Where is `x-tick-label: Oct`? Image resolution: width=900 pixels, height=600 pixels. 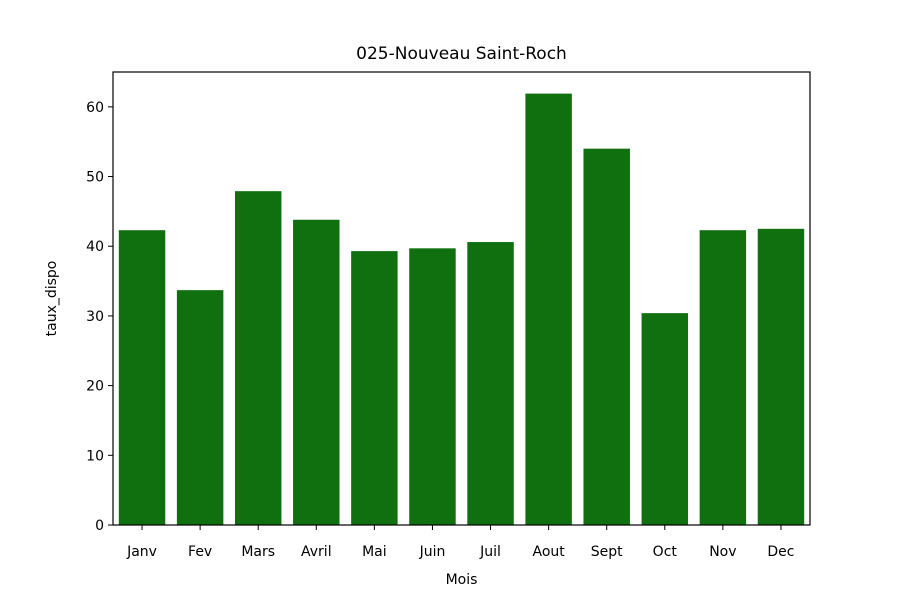 x-tick-label: Oct is located at coordinates (665, 552).